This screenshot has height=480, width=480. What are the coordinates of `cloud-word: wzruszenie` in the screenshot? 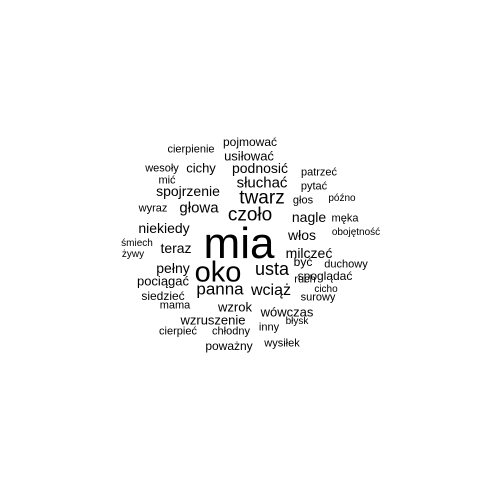 It's located at (213, 320).